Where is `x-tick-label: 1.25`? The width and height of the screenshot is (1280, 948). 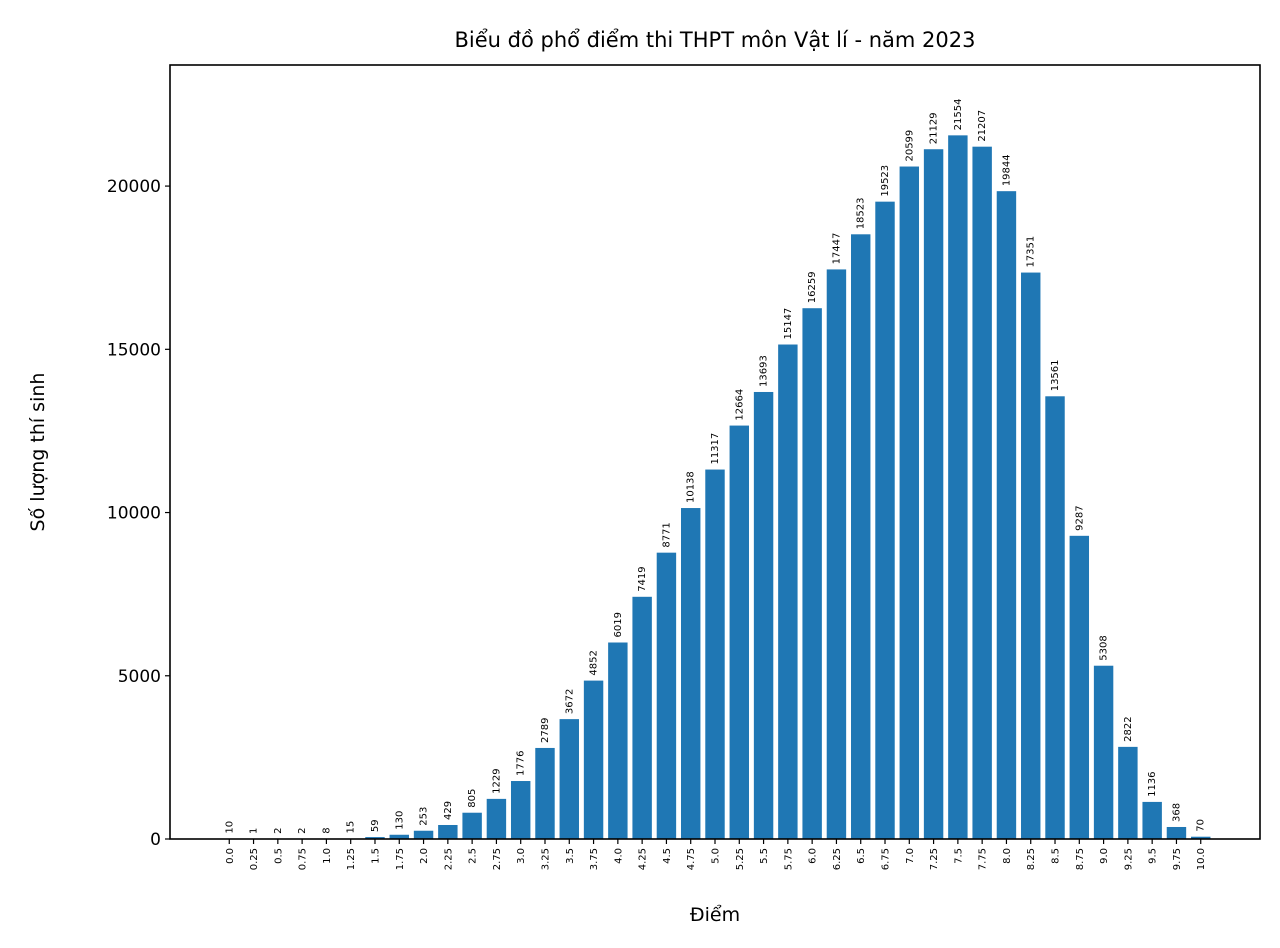 x-tick-label: 1.25 is located at coordinates (351, 859).